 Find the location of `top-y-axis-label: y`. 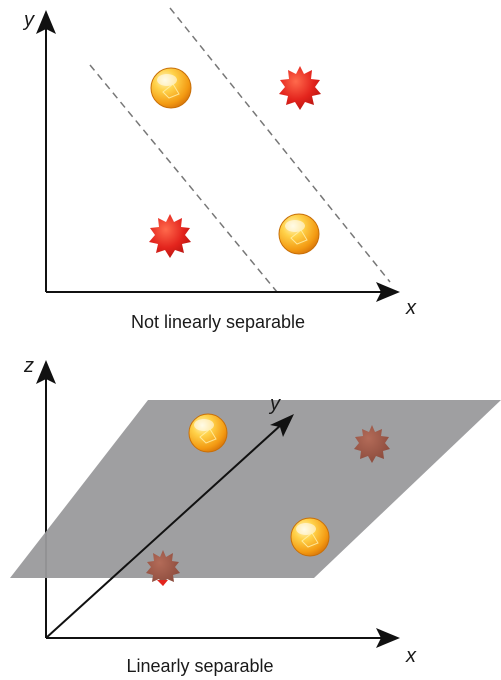

top-y-axis-label: y is located at coordinates (28, 20).